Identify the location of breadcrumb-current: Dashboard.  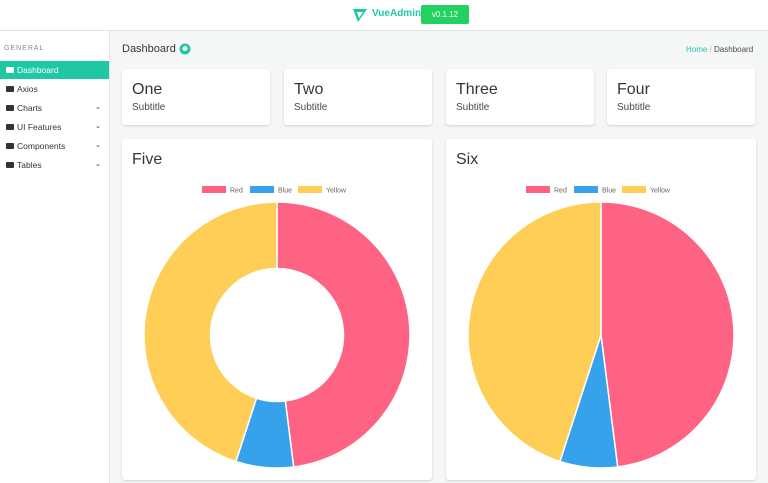
(734, 49).